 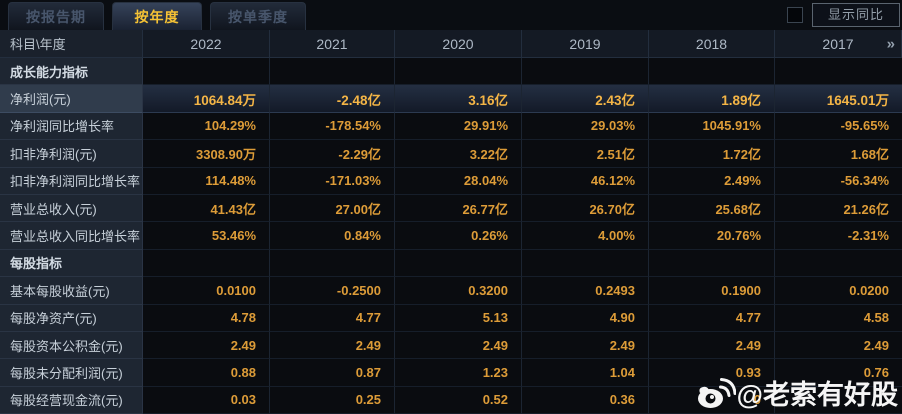 What do you see at coordinates (71, 181) in the screenshot?
I see `row-label: 扣非净利润同比增长率` at bounding box center [71, 181].